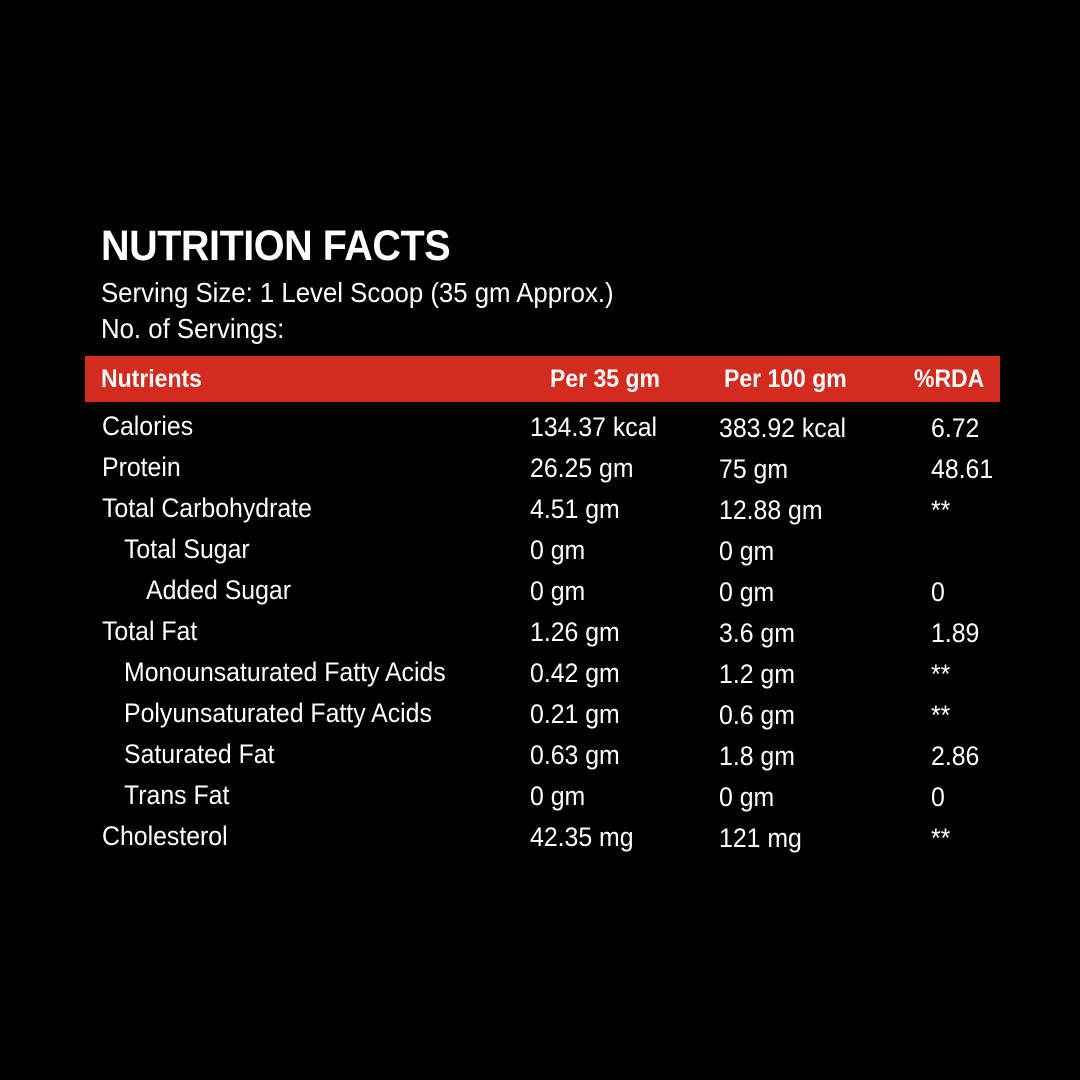 The height and width of the screenshot is (1080, 1080). What do you see at coordinates (955, 428) in the screenshot?
I see `value-rda: 6.72` at bounding box center [955, 428].